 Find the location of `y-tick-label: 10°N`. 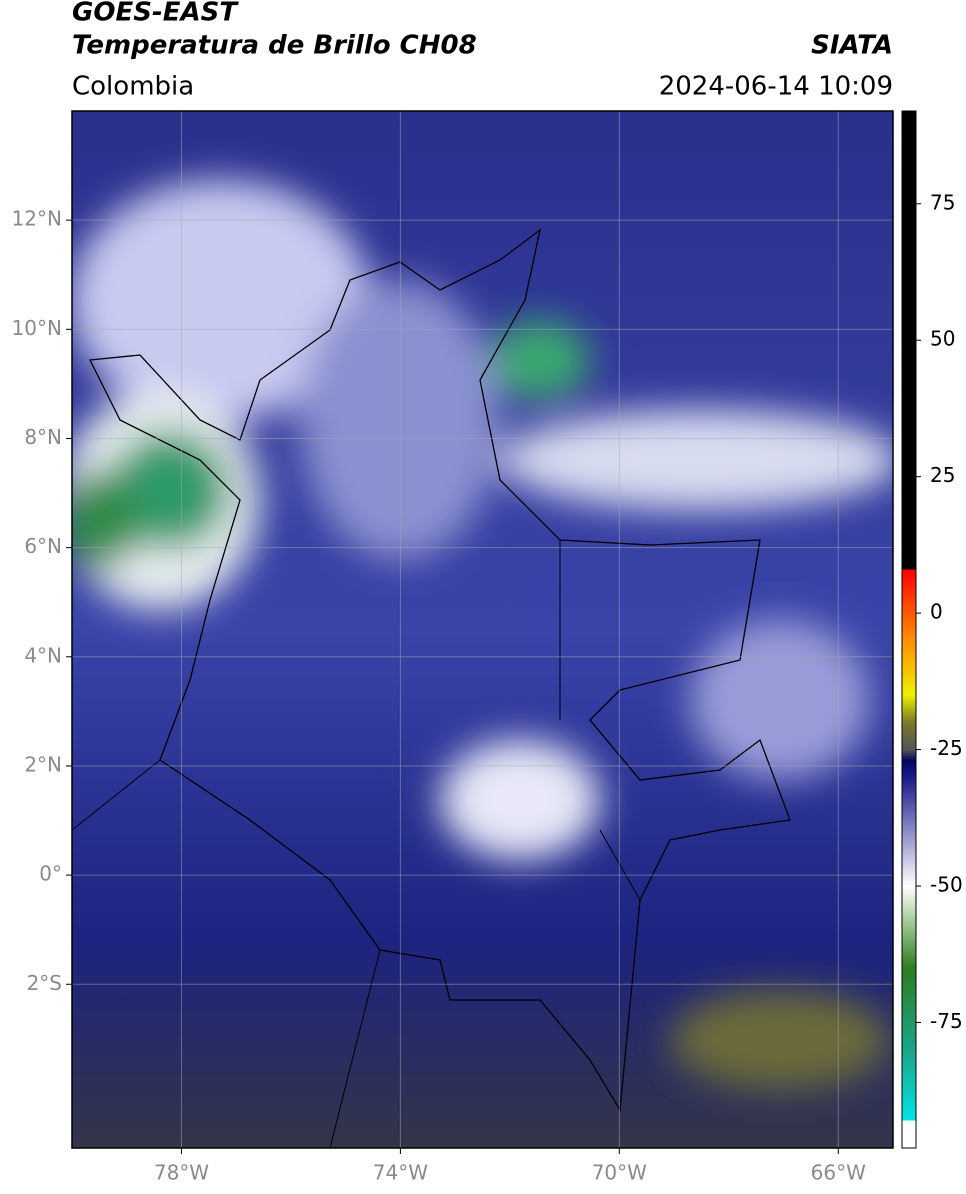

y-tick-label: 10°N is located at coordinates (37, 328).